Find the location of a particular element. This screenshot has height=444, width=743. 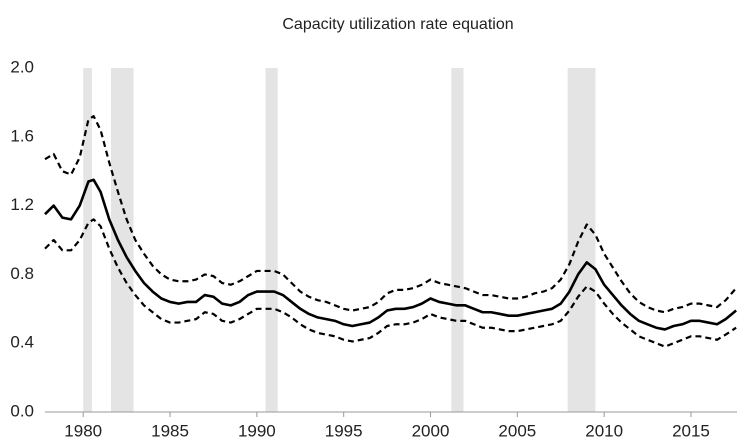

x-tick-label: 2005 is located at coordinates (517, 430).